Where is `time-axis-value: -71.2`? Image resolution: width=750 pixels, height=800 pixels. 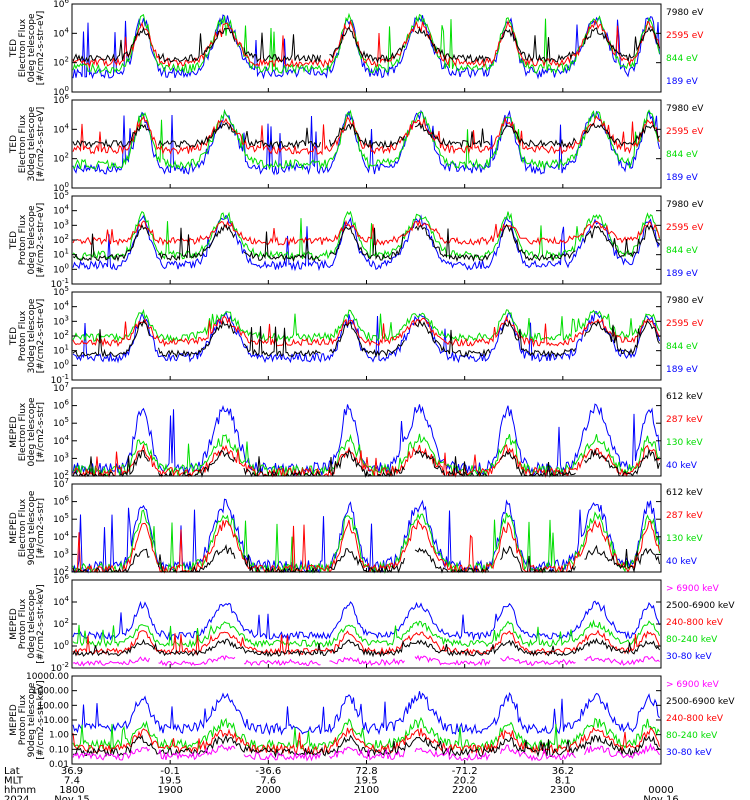
time-axis-value: -71.2 is located at coordinates (465, 771).